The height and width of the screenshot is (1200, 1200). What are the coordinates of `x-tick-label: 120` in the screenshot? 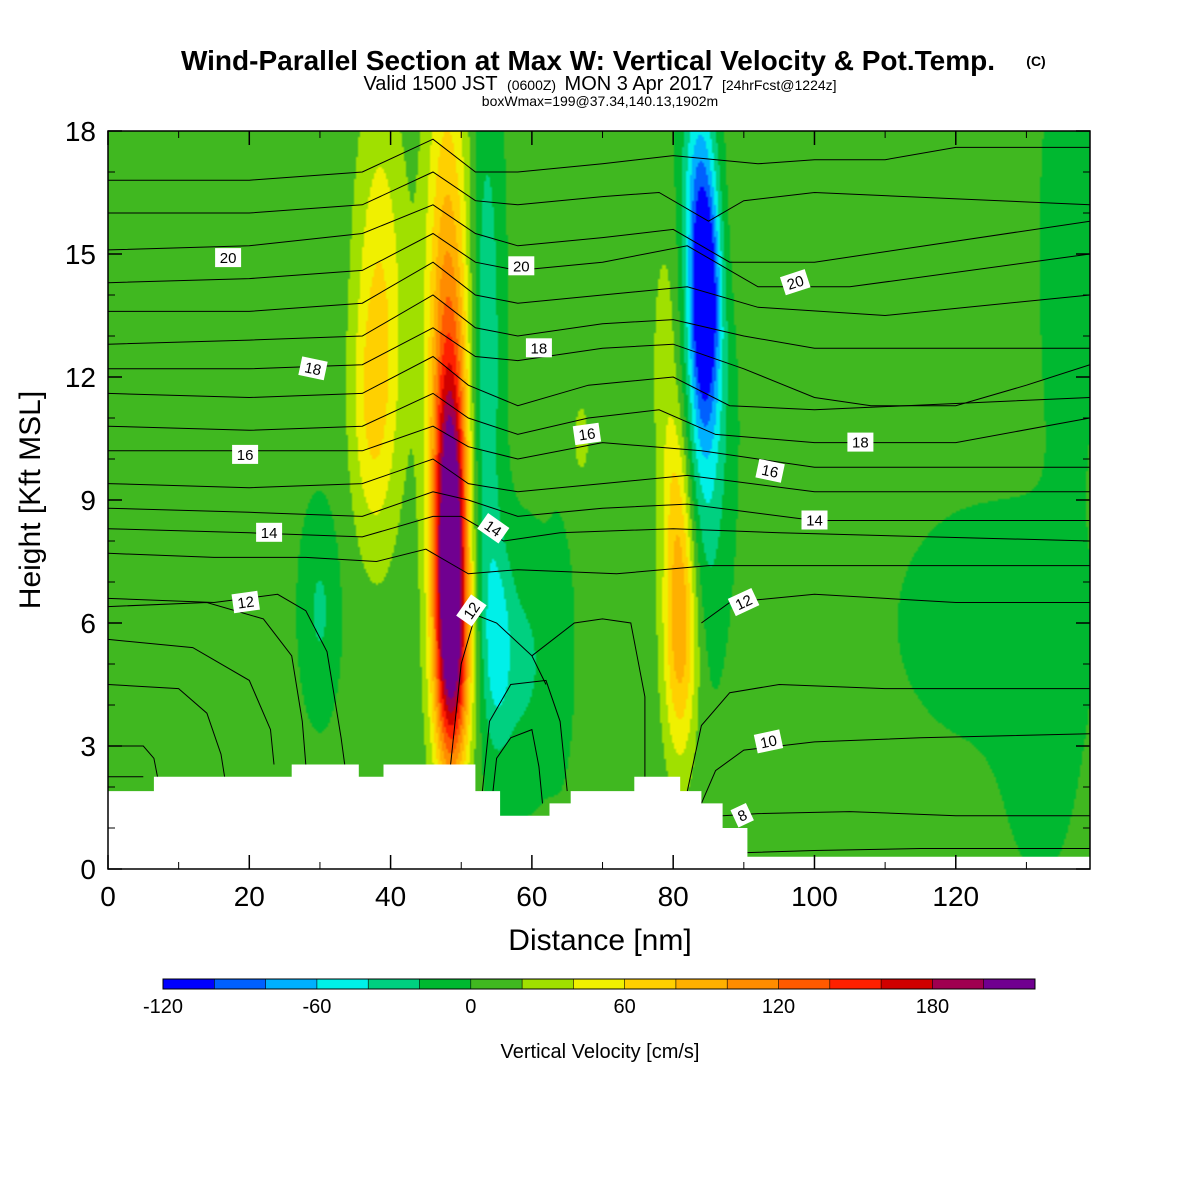 It's located at (955, 896).